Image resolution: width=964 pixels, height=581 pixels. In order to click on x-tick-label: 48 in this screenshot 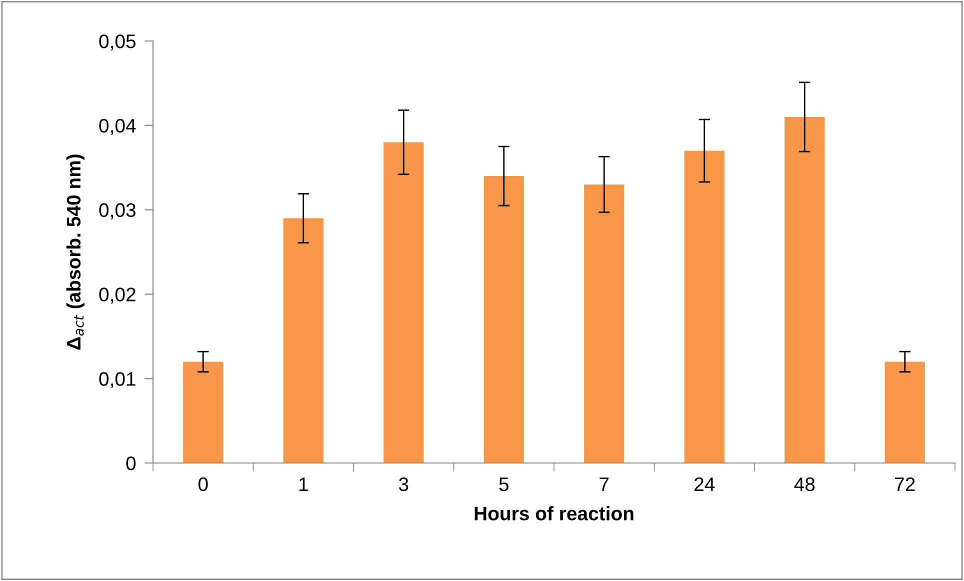, I will do `click(804, 484)`.